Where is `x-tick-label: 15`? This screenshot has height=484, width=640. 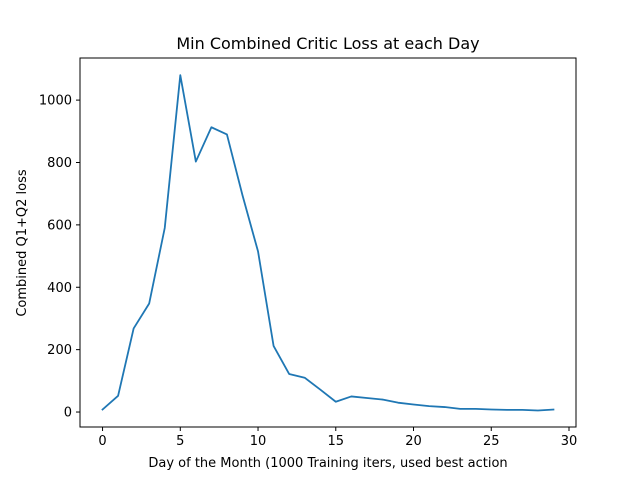
x-tick-label: 15 is located at coordinates (336, 441).